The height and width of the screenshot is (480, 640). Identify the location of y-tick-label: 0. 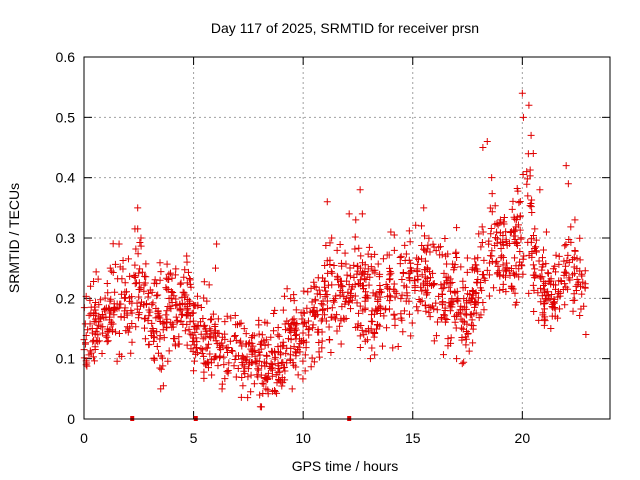
(71, 419).